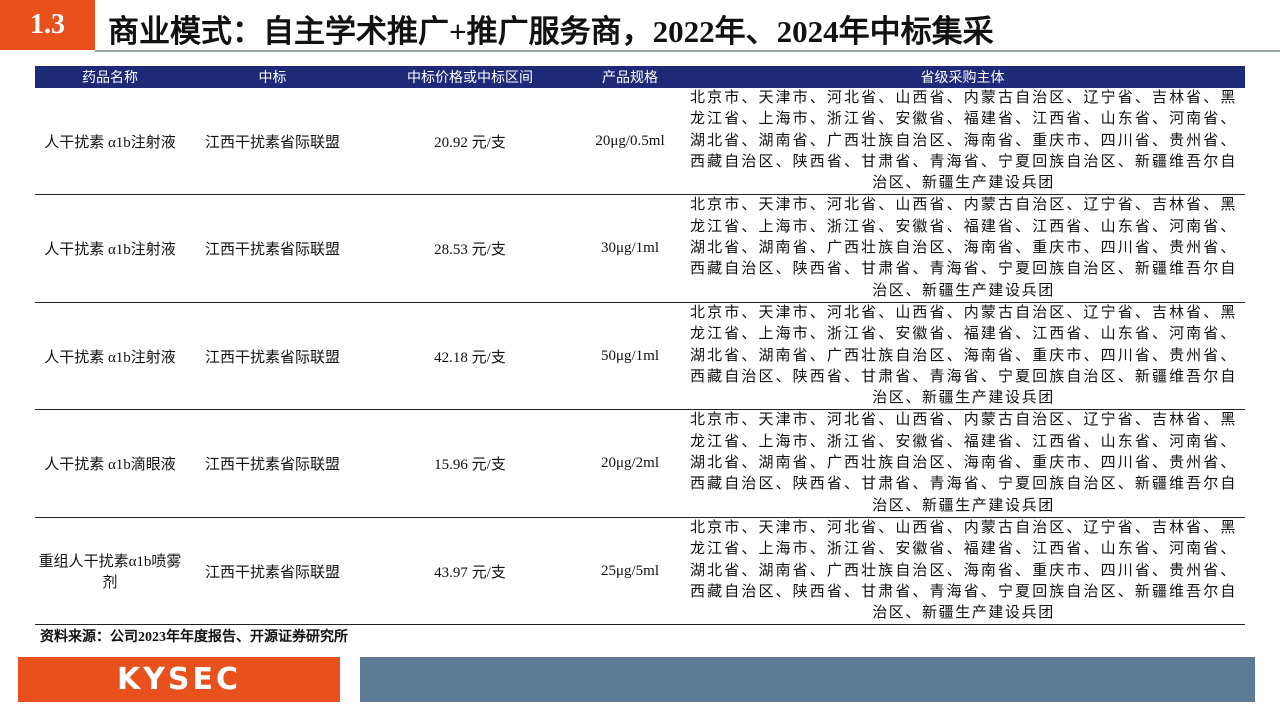 This screenshot has width=1280, height=719. Describe the element at coordinates (272, 77) in the screenshot. I see `column-header: 中标` at that location.